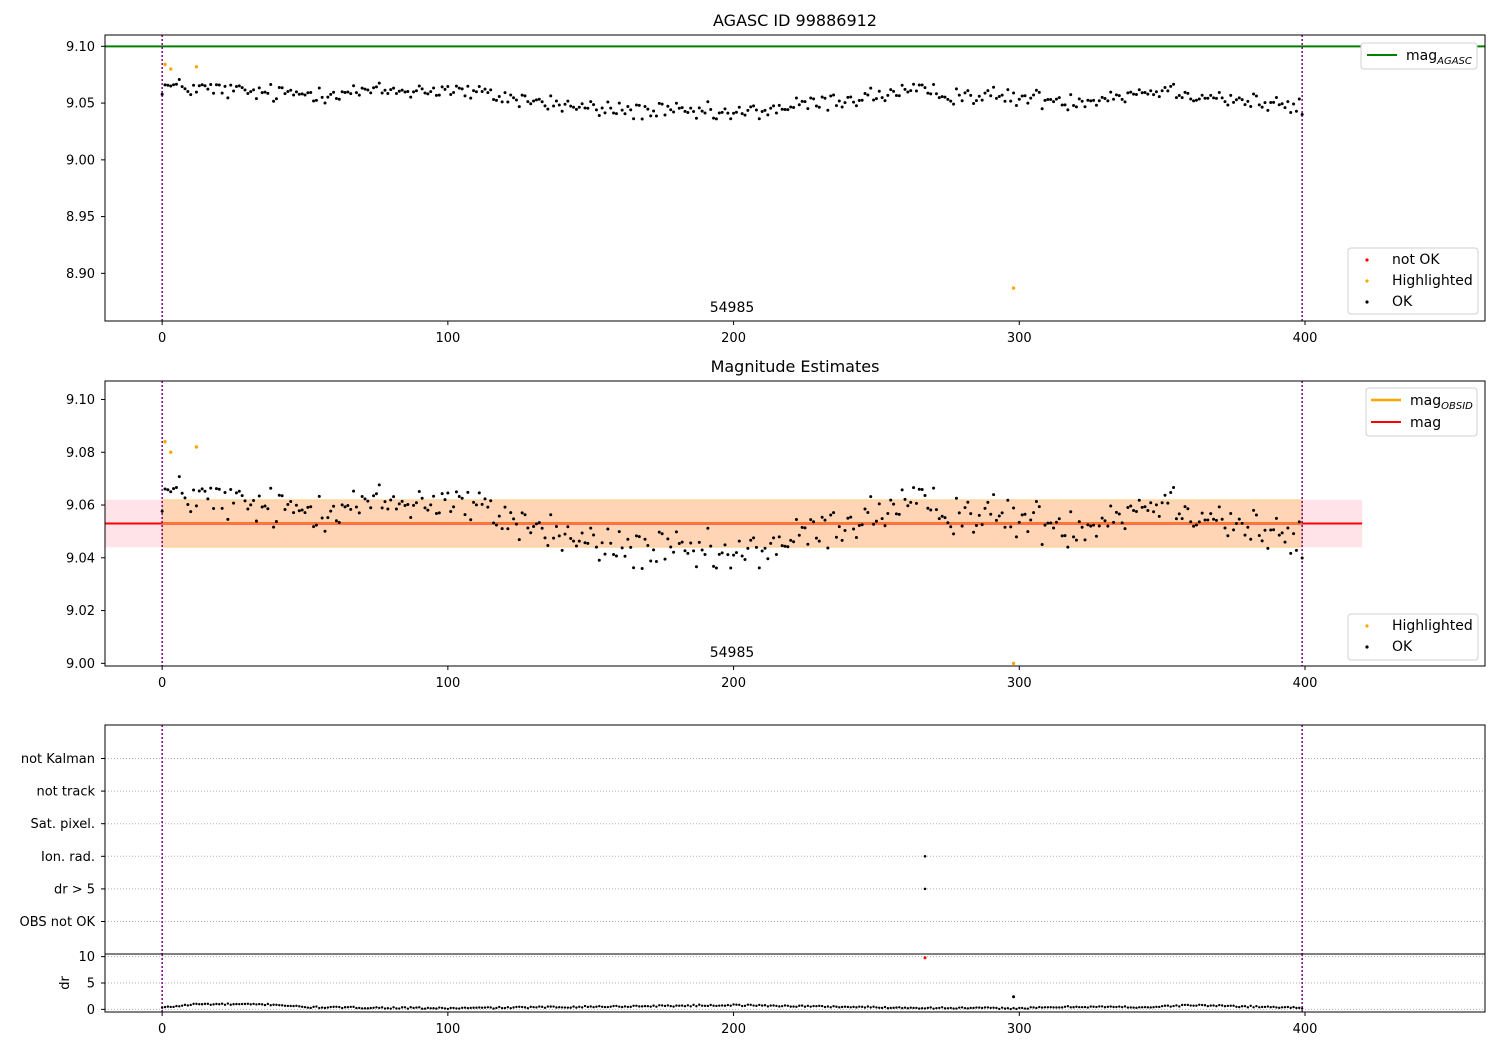 The height and width of the screenshot is (1050, 1500). I want to click on legend-mag-agasc-subscript: AGASC, so click(1454, 61).